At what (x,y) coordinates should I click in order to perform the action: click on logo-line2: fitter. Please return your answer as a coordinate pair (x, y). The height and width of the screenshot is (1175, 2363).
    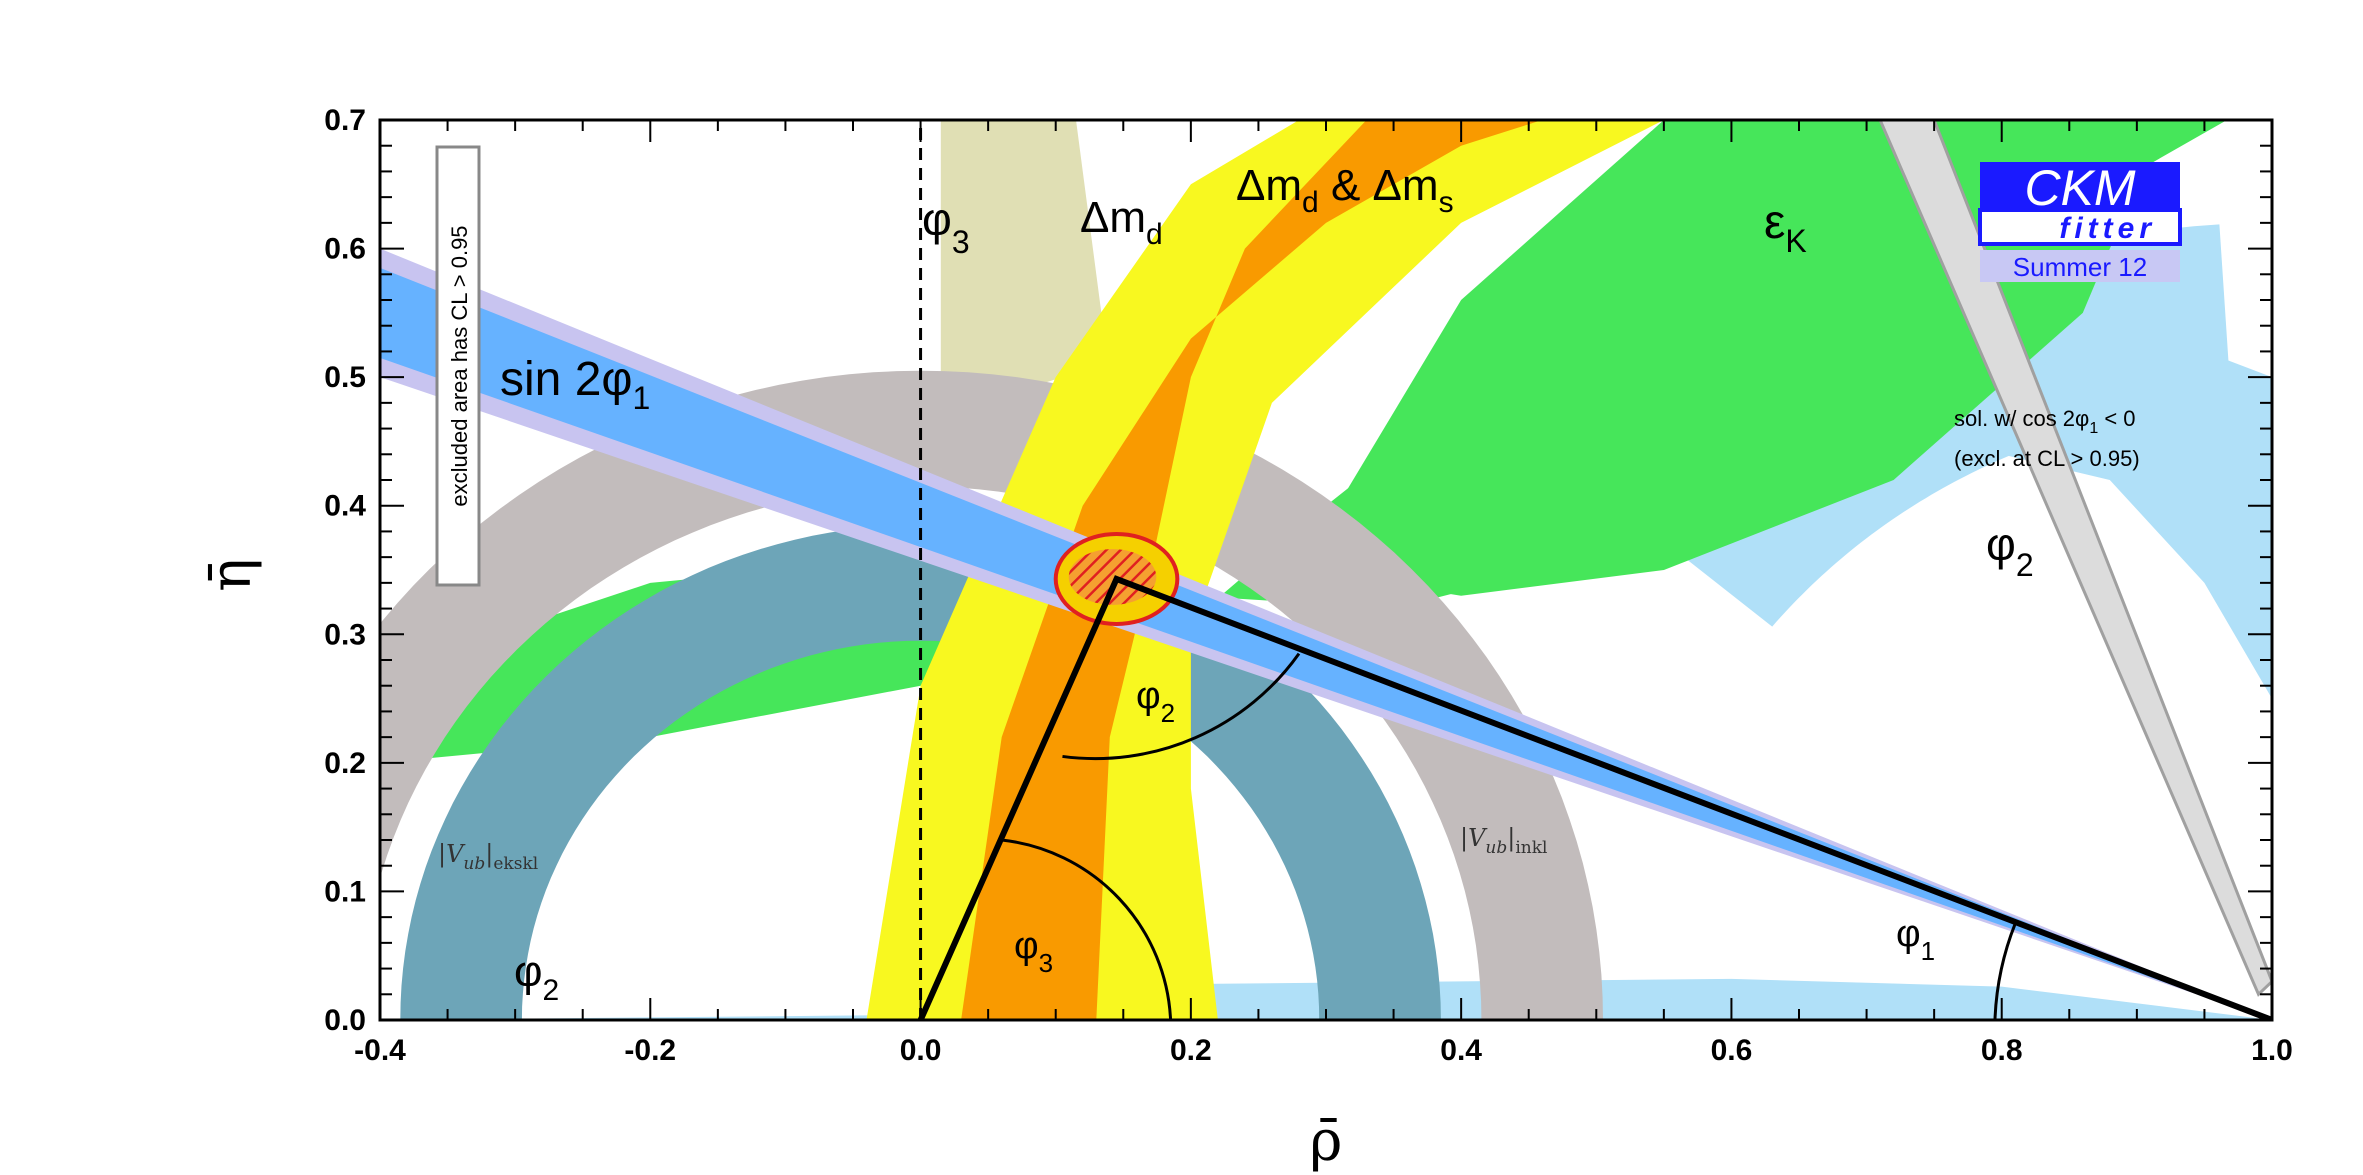
    Looking at the image, I should click on (2107, 228).